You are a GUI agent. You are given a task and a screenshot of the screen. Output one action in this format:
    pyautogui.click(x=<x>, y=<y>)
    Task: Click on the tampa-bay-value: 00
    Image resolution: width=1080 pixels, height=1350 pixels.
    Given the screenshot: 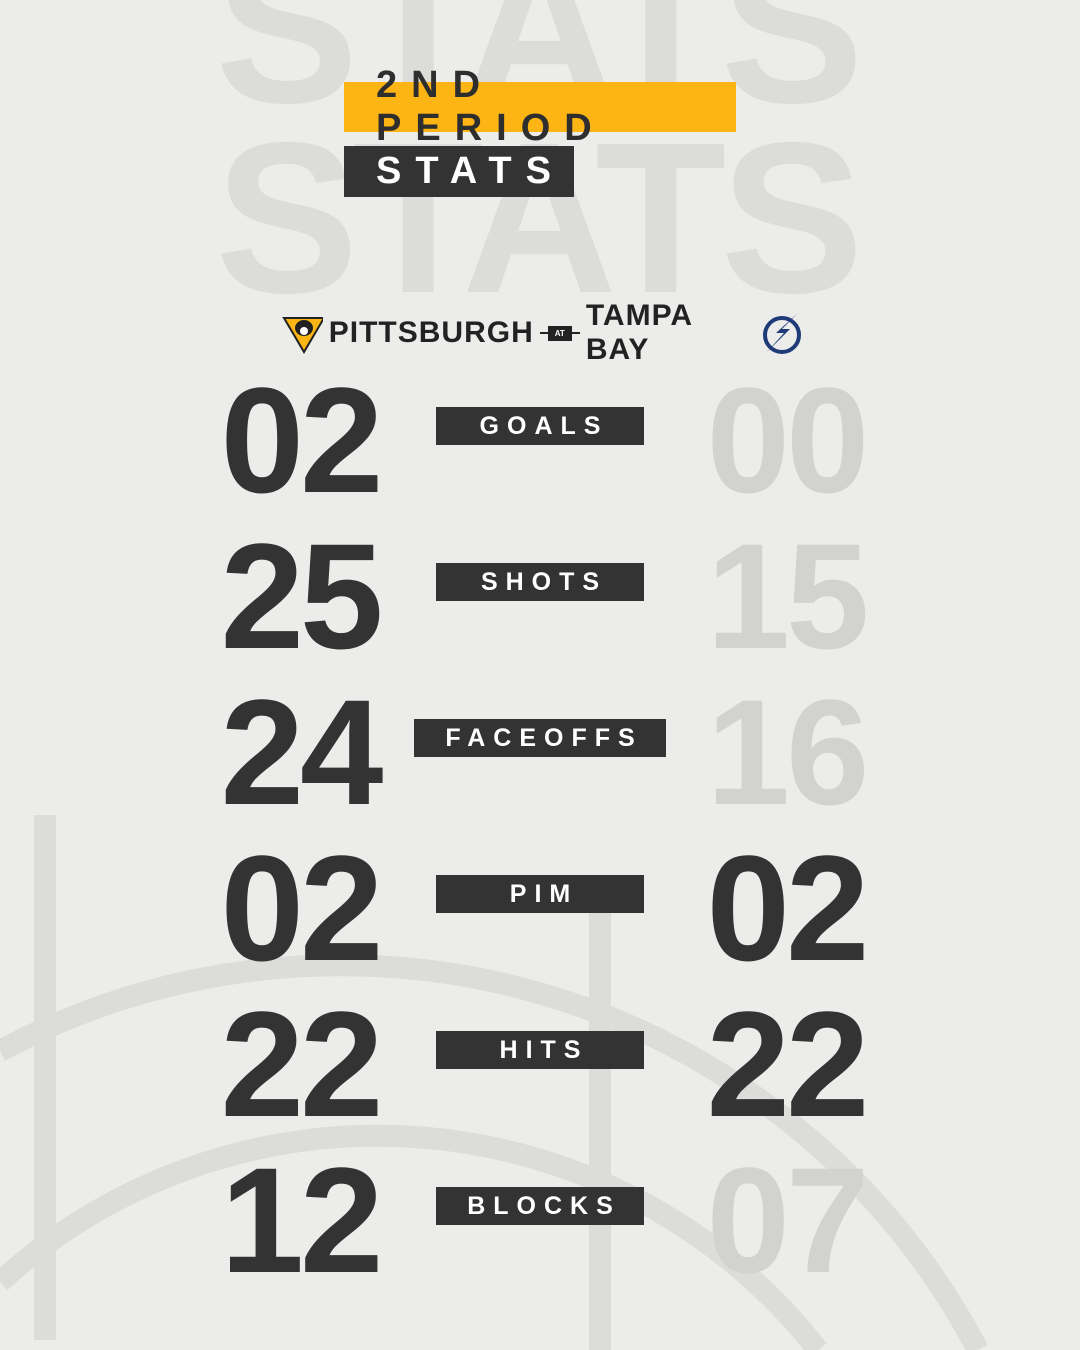 What is the action you would take?
    pyautogui.click(x=788, y=440)
    